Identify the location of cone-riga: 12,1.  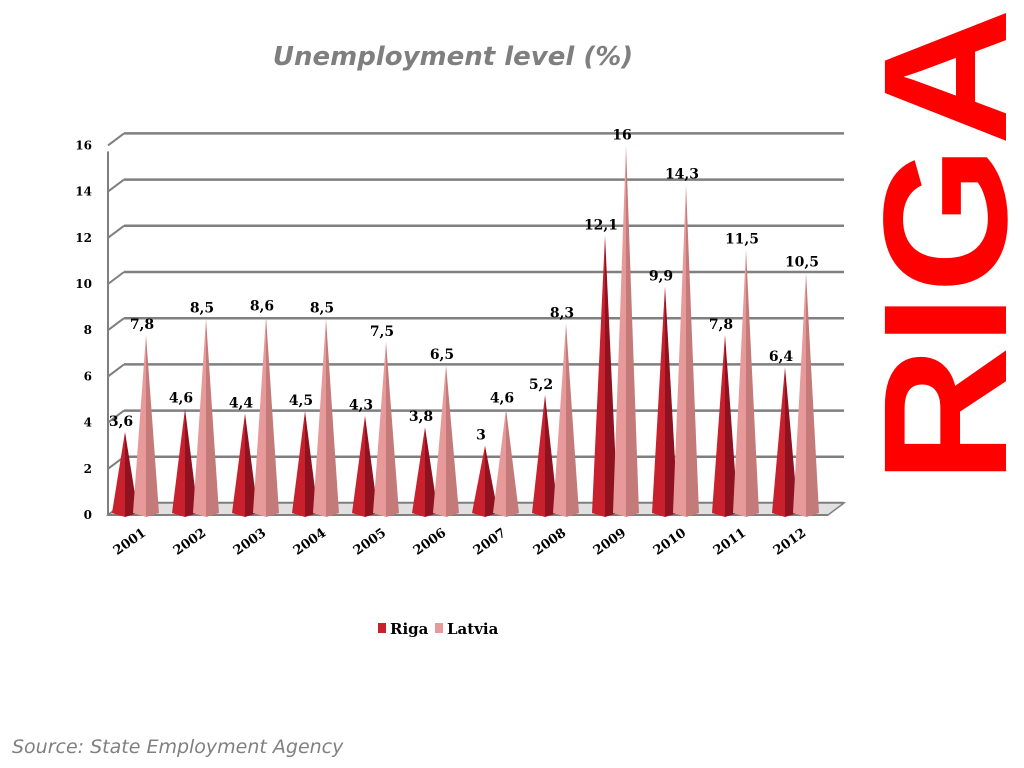
(601, 367).